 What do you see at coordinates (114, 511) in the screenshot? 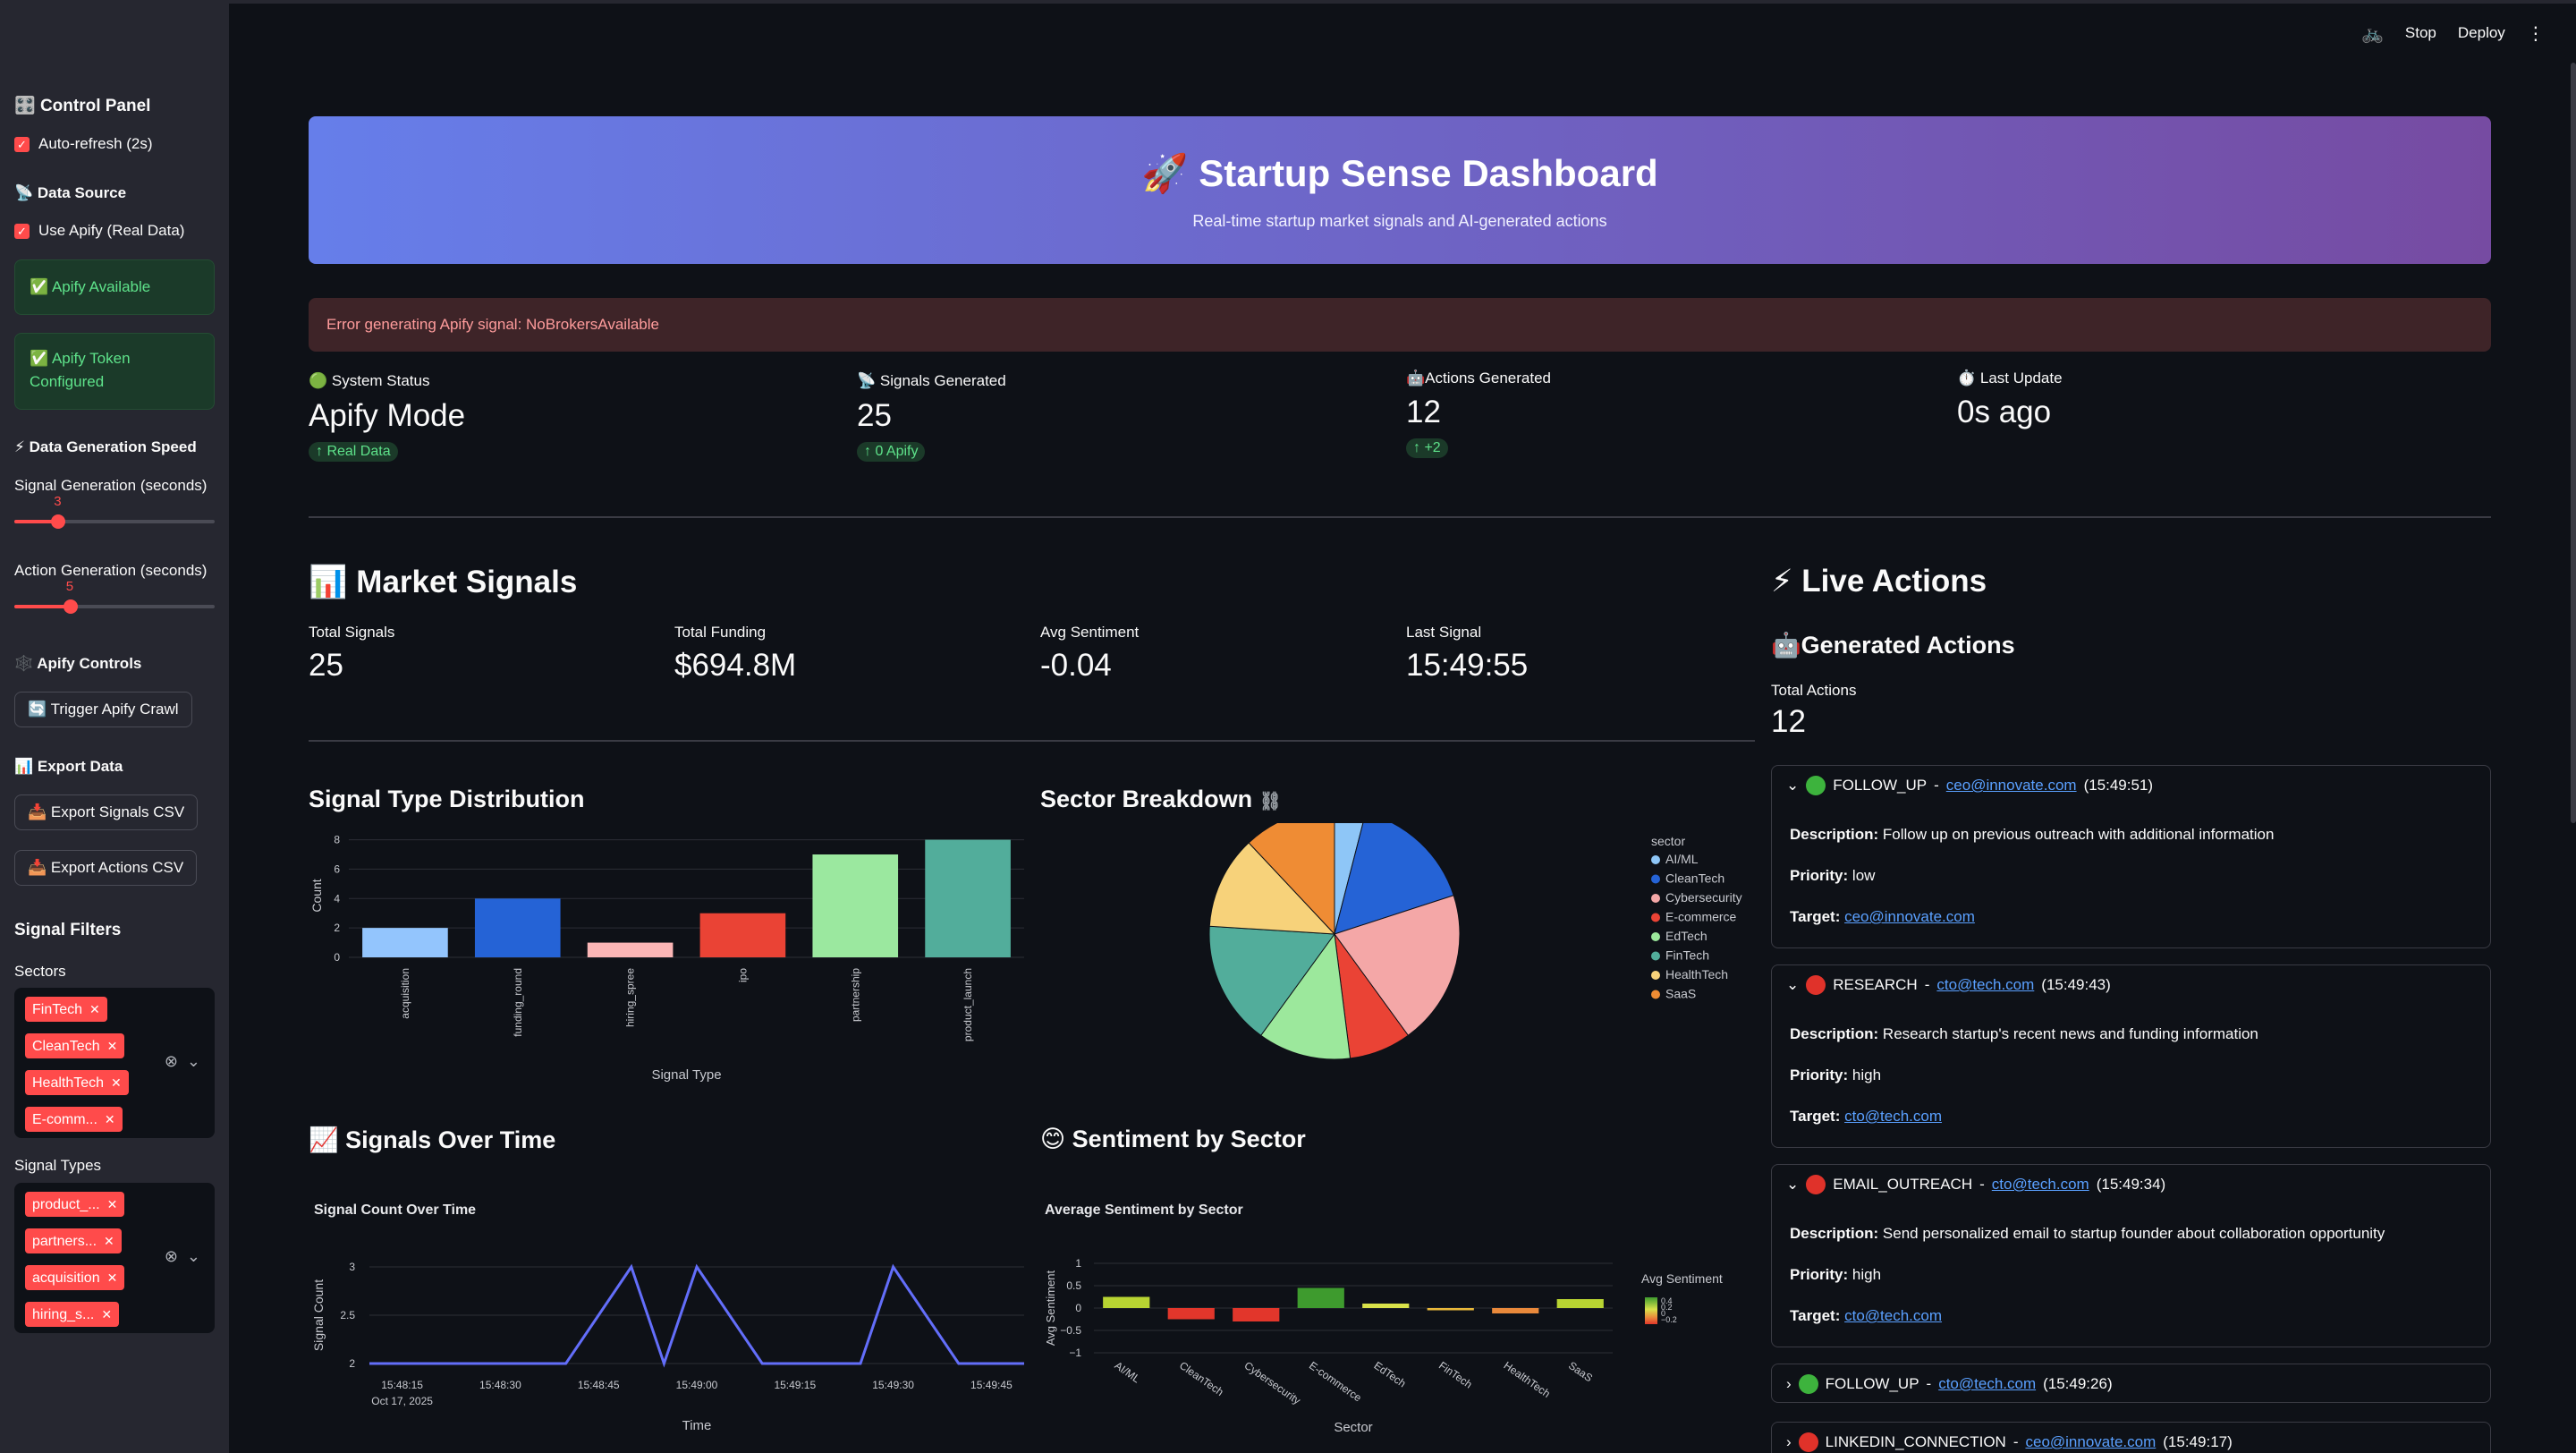
I see `signal-gen-slider: 3` at bounding box center [114, 511].